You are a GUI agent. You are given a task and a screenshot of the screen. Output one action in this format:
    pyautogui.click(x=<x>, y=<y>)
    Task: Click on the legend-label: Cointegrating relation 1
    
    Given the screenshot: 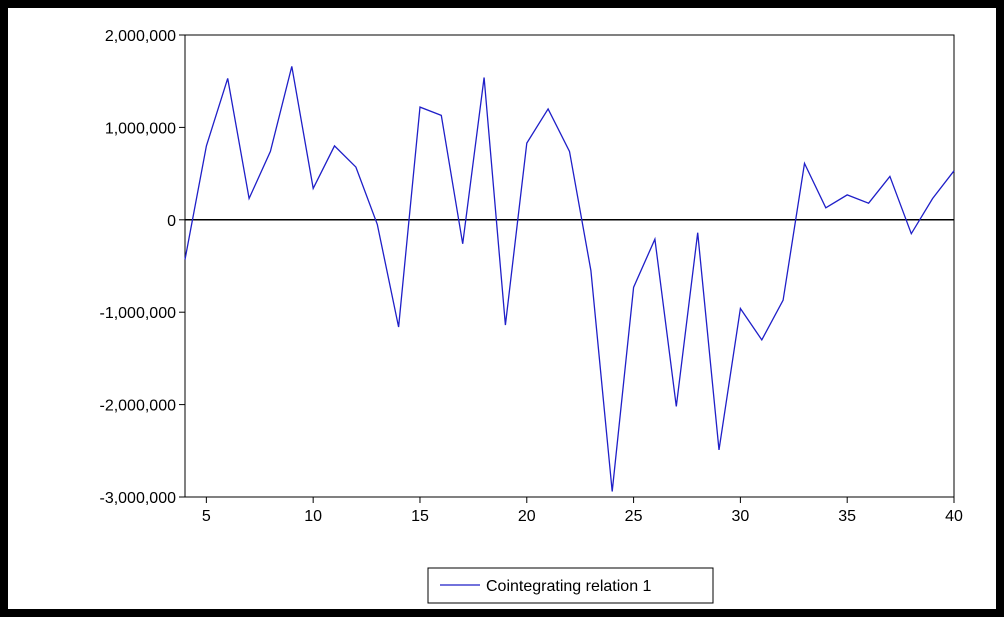 What is the action you would take?
    pyautogui.click(x=569, y=586)
    